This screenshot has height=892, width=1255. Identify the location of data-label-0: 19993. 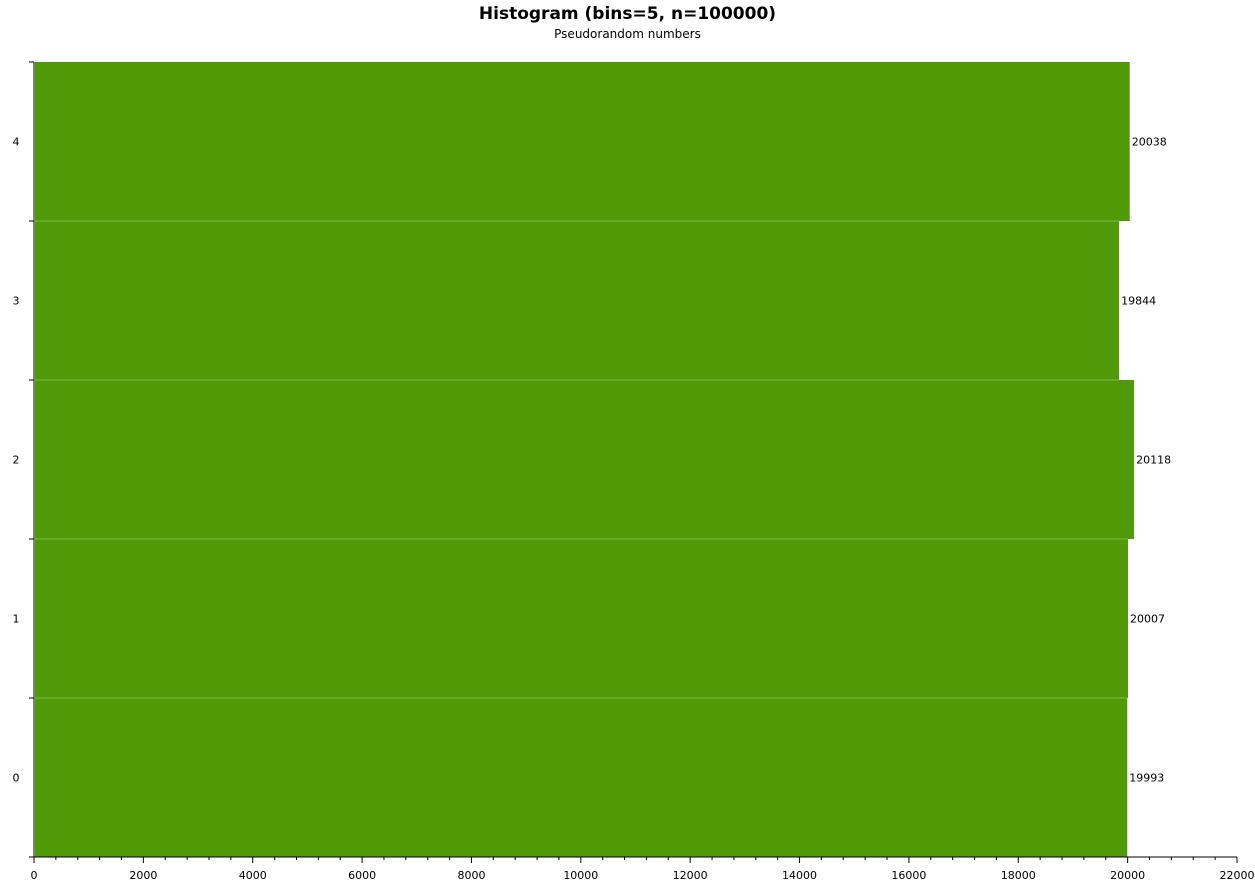
(1146, 778).